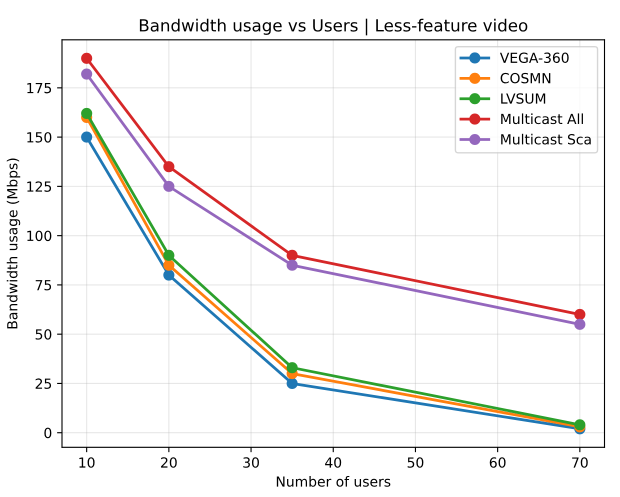 Image resolution: width=620 pixels, height=497 pixels. Describe the element at coordinates (39, 137) in the screenshot. I see `y-tick-label: 150` at that location.